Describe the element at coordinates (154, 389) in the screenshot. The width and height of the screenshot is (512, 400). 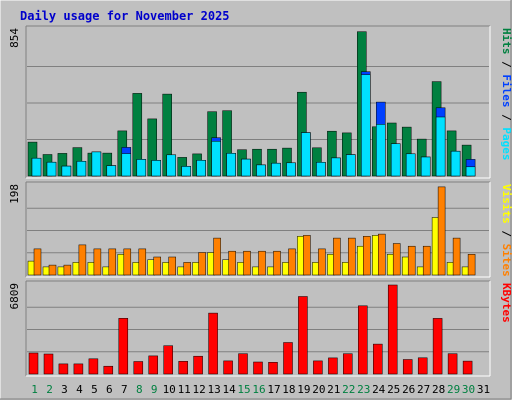
I see `x-tick-label-day-9: 9` at that location.